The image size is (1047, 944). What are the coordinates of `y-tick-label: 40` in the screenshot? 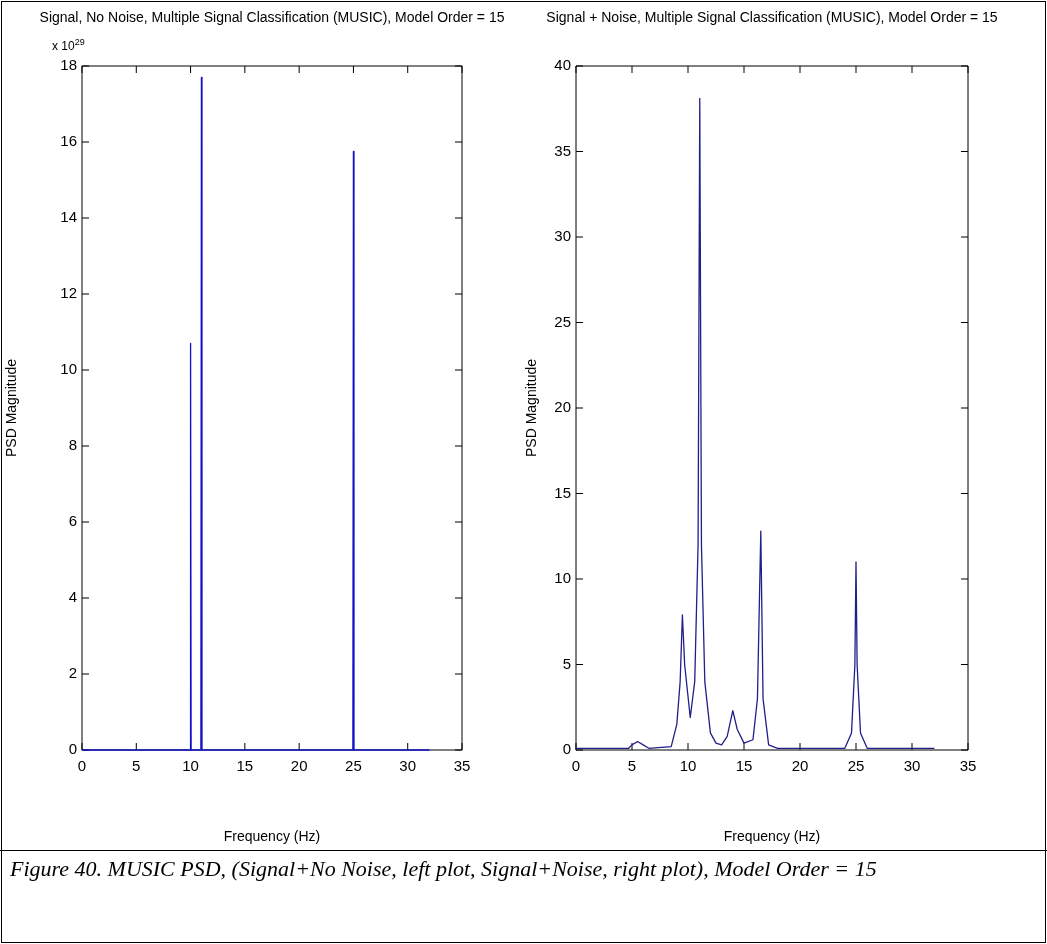 It's located at (562, 65).